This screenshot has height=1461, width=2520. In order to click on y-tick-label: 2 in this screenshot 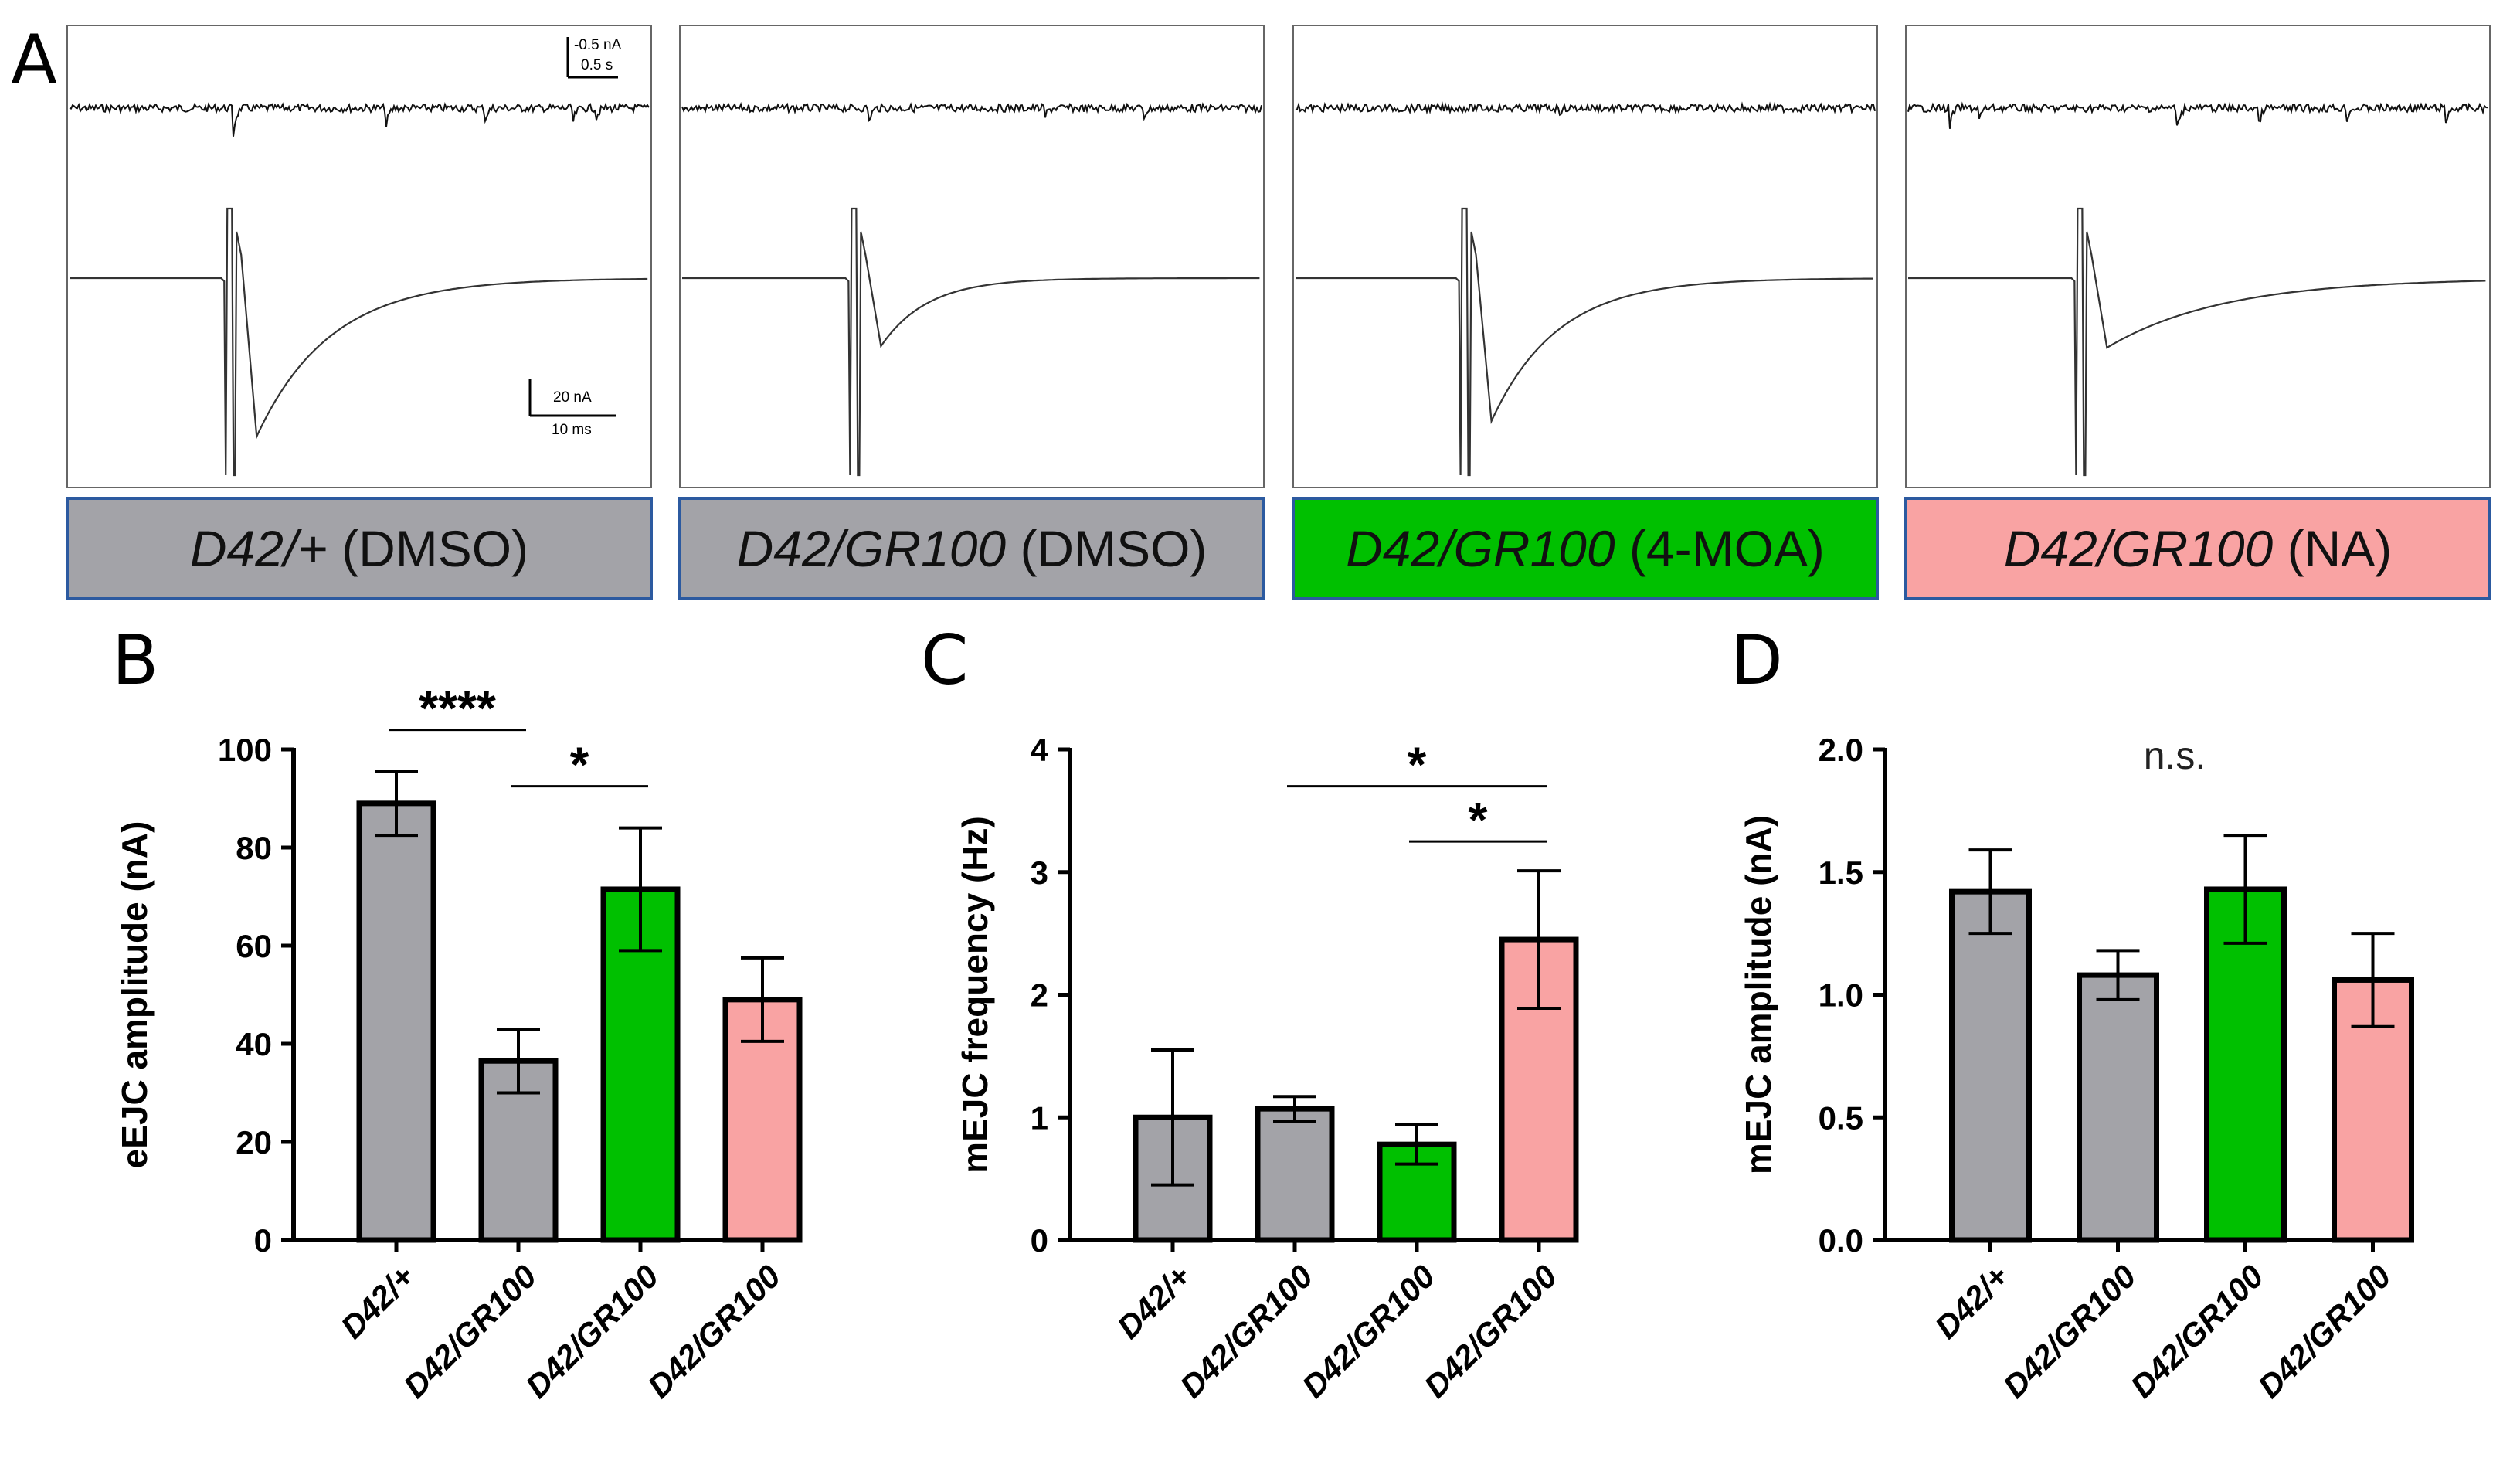, I will do `click(1039, 995)`.